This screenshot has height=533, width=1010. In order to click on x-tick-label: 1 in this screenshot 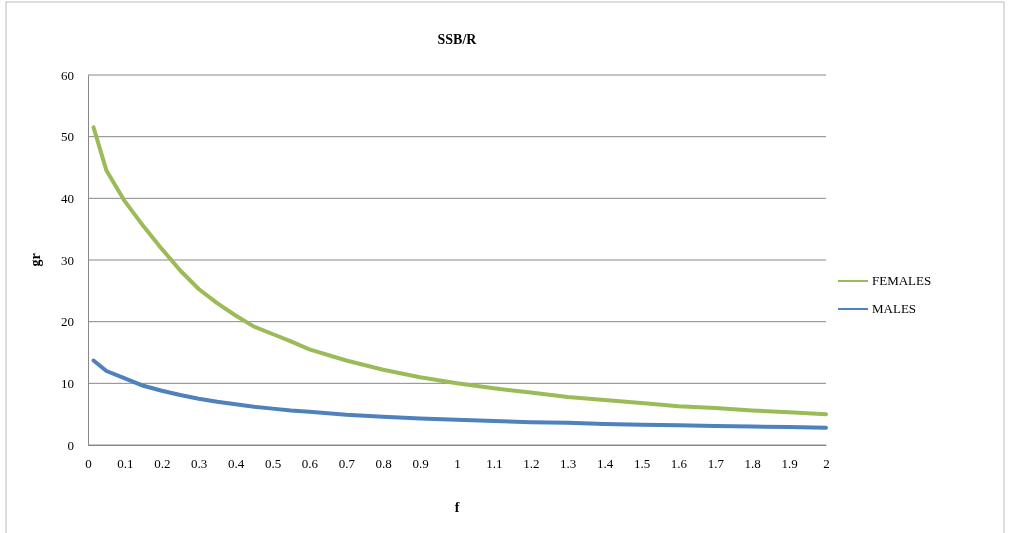, I will do `click(457, 464)`.